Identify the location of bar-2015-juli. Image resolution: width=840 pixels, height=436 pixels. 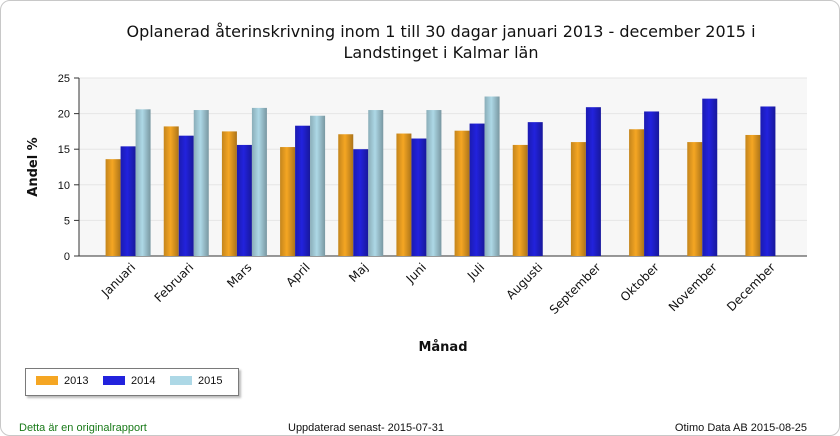
(492, 176).